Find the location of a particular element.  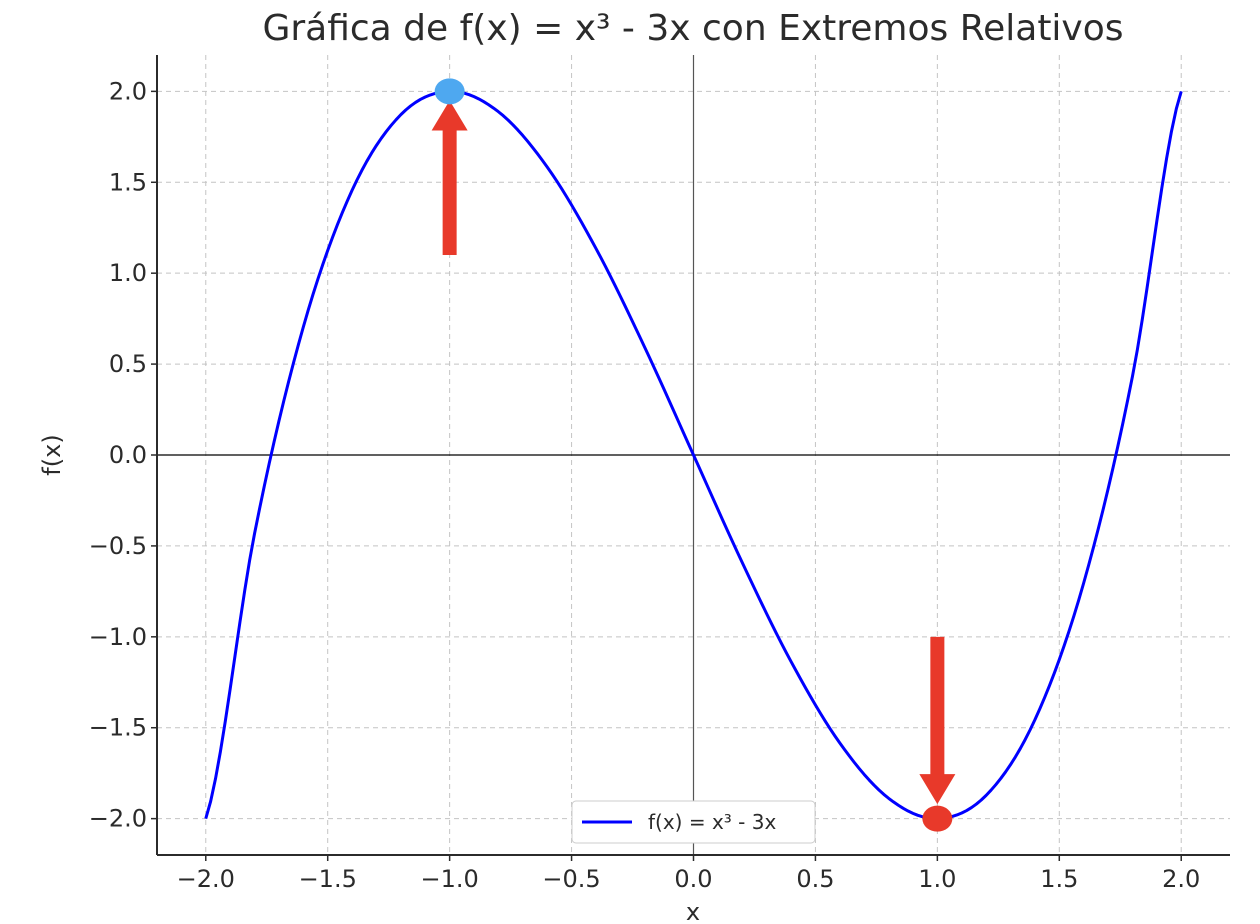

y-tick-label: −1.5 is located at coordinates (118, 728).